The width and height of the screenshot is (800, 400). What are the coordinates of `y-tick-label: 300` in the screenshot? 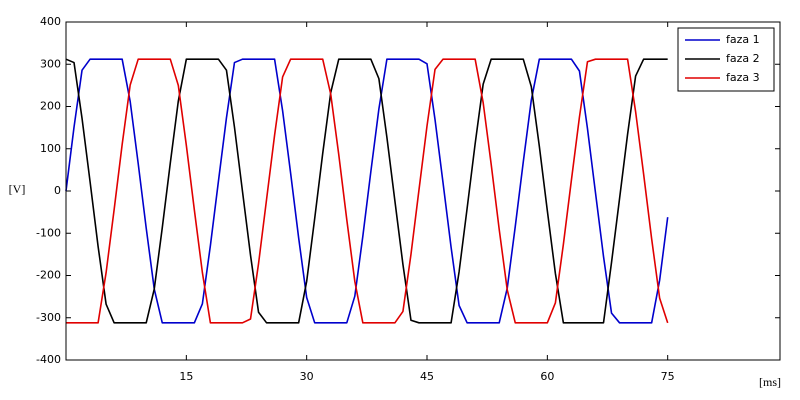 It's located at (50, 63).